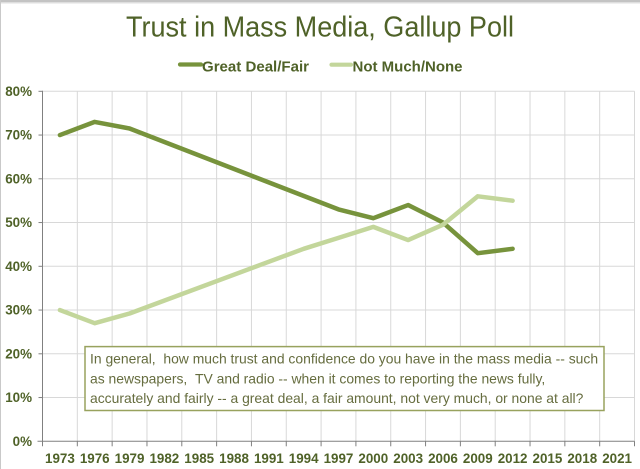 The width and height of the screenshot is (640, 469). I want to click on svg-text: Great Deal/Fair, so click(255, 66).